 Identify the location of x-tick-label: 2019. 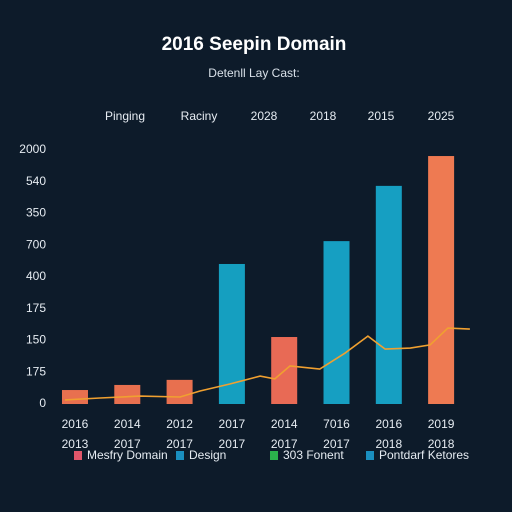
(441, 424).